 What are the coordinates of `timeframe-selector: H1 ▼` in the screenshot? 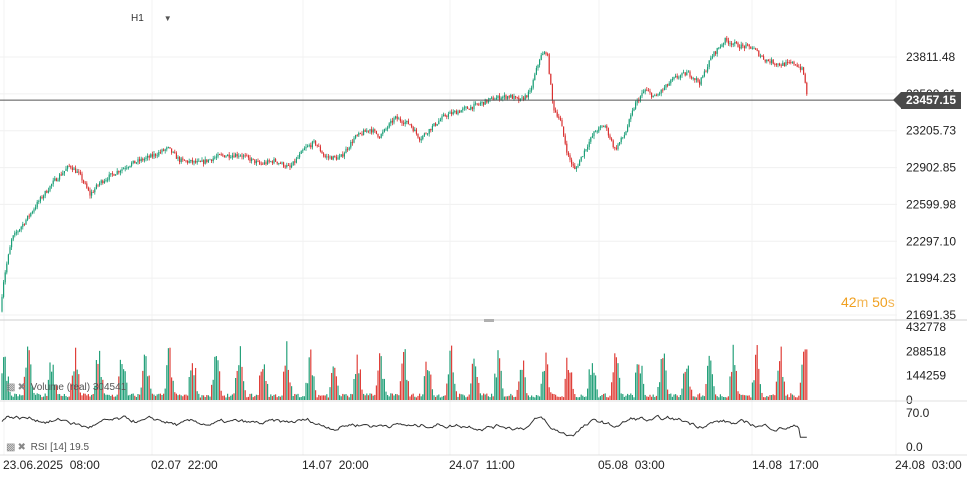 It's located at (151, 18).